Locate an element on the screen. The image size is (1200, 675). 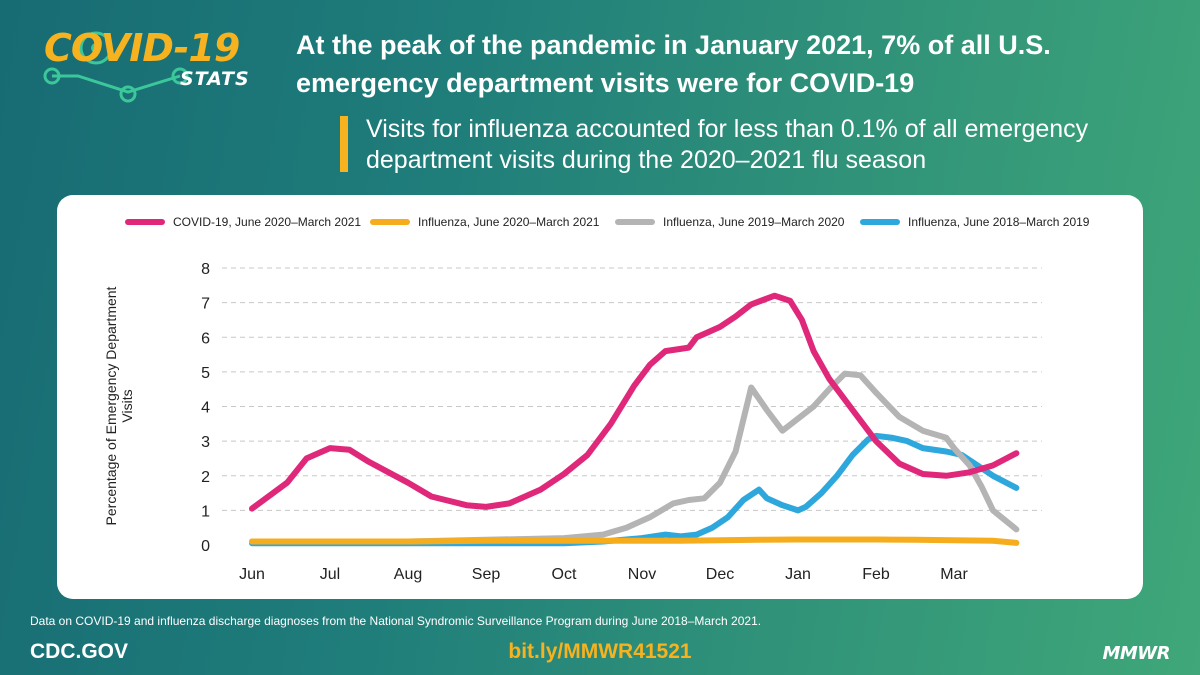
y-tick-label: 8 is located at coordinates (205, 269).